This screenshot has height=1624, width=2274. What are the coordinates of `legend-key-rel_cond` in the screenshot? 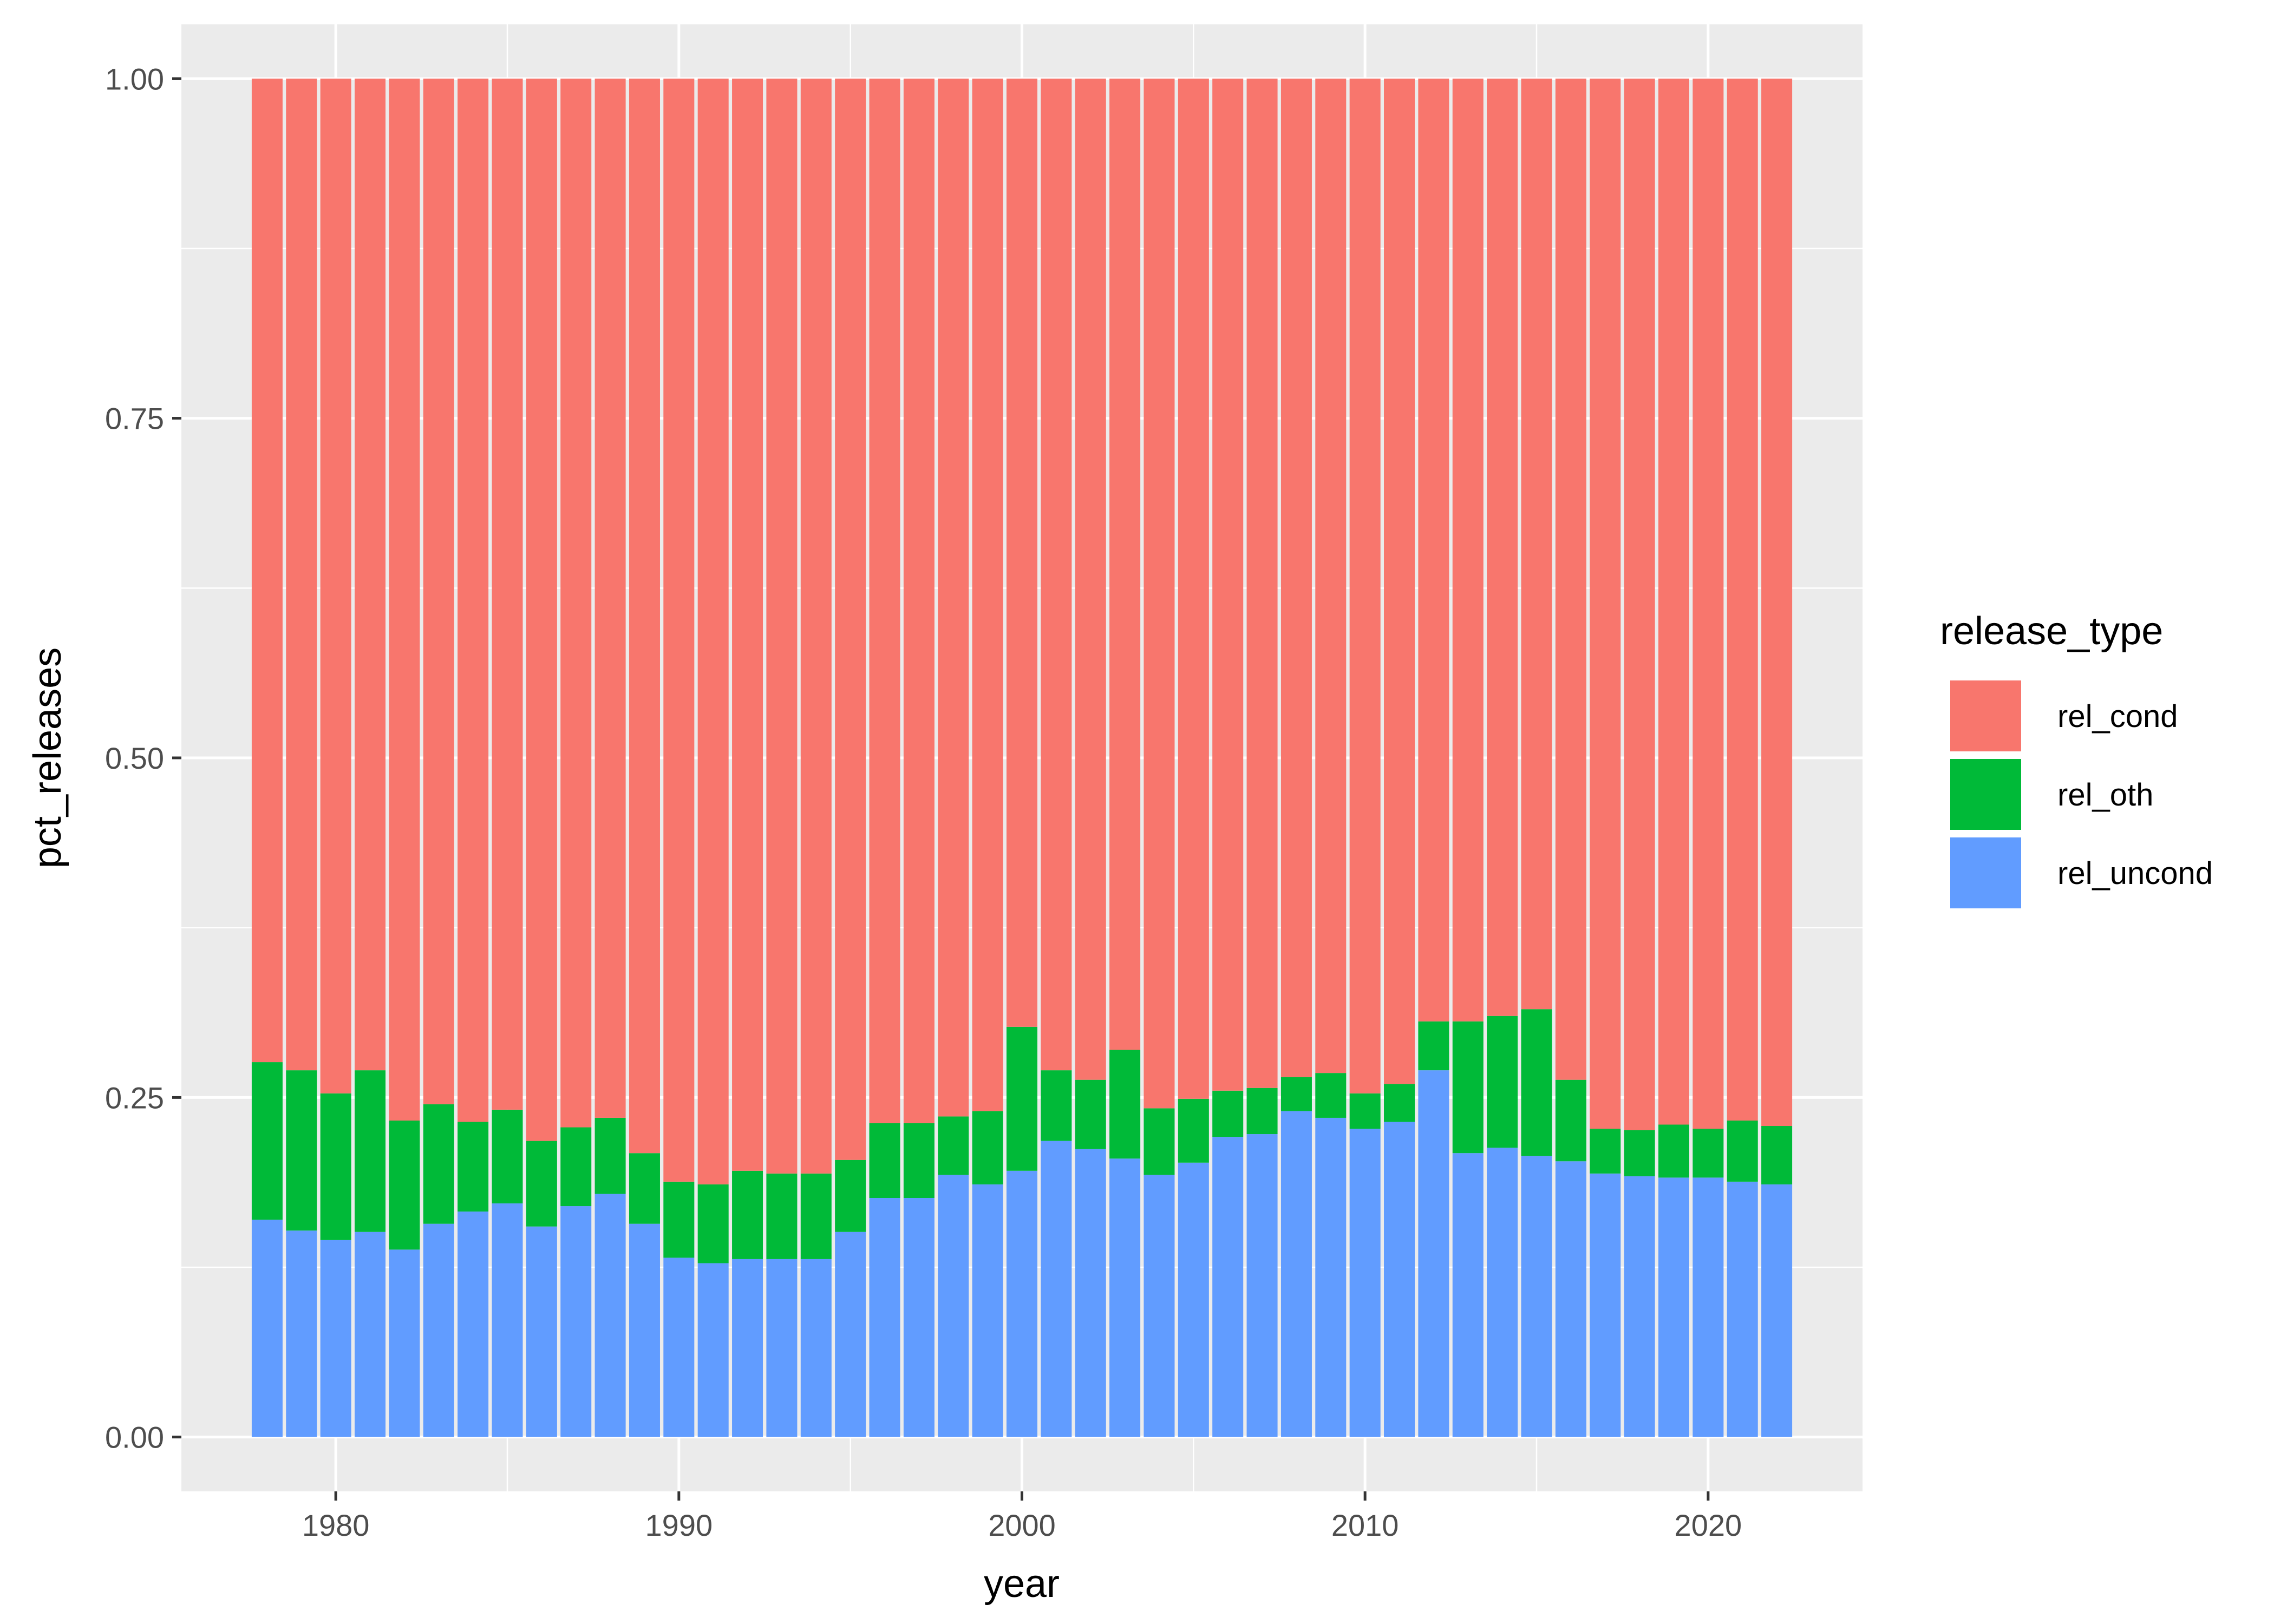 It's located at (1986, 716).